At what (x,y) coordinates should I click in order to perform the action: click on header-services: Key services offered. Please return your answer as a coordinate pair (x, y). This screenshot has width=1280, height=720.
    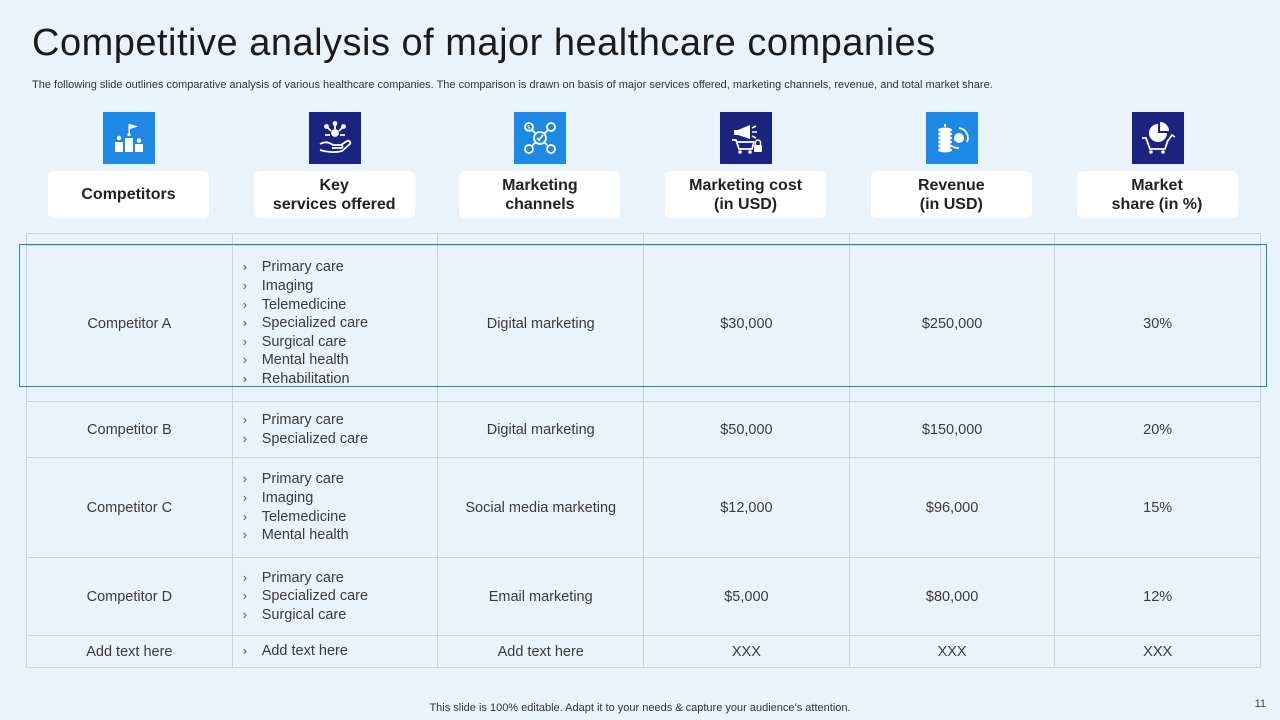
    Looking at the image, I should click on (334, 167).